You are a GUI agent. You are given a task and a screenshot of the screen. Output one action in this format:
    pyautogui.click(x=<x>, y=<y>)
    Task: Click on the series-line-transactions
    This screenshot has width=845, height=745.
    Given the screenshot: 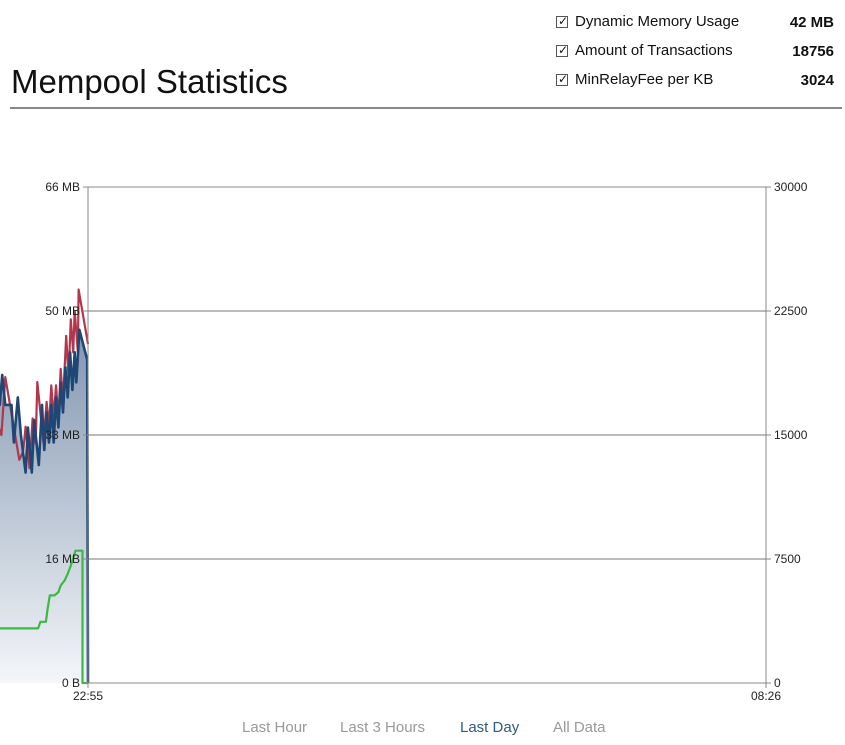 What is the action you would take?
    pyautogui.click(x=45, y=379)
    